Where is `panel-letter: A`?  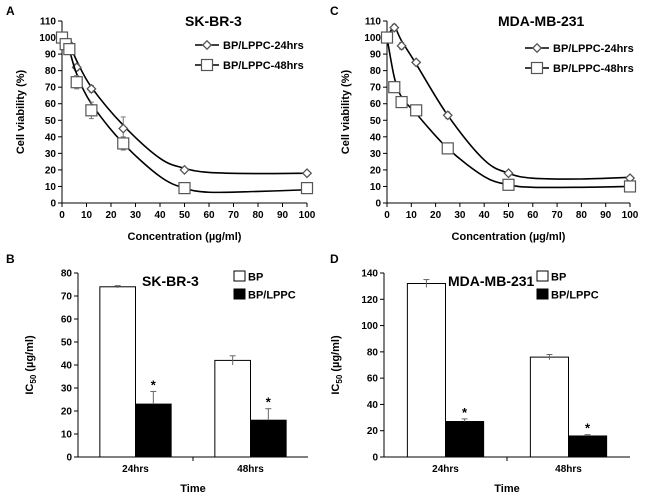
panel-letter: A is located at coordinates (10, 11).